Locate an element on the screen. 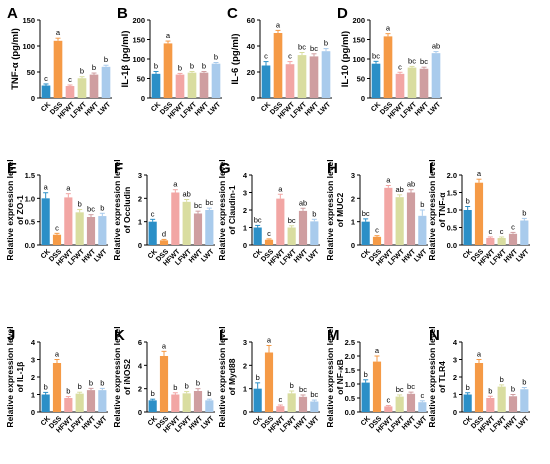  panel-b-ytick-label: 150 is located at coordinates (138, 40).